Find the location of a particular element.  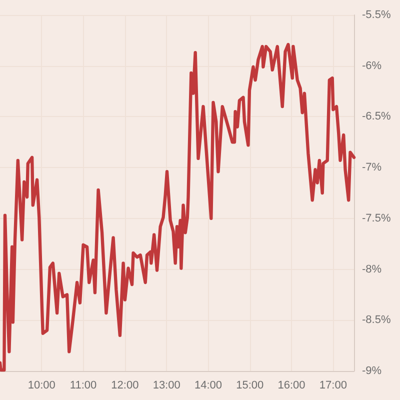

y-tick-label: -8% is located at coordinates (372, 269).